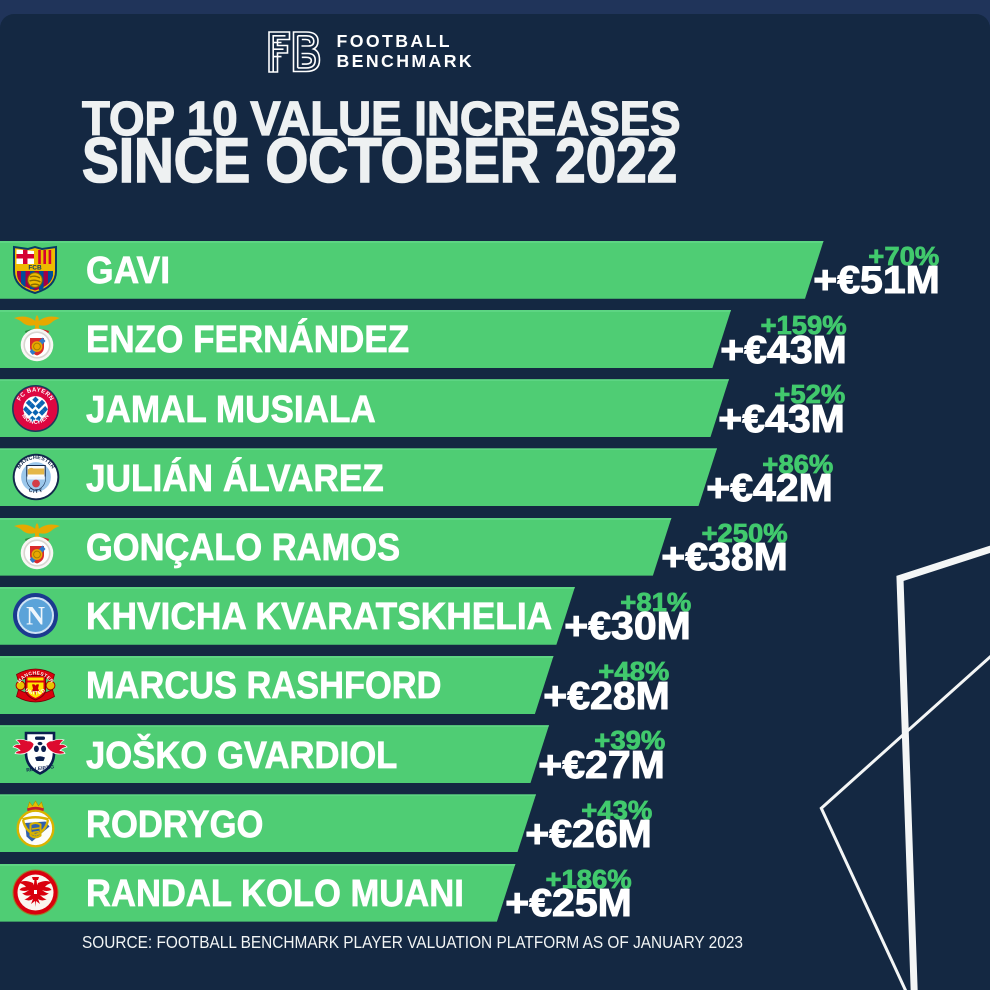 This screenshot has width=990, height=990. I want to click on svg-text: UNITED, so click(36, 691).